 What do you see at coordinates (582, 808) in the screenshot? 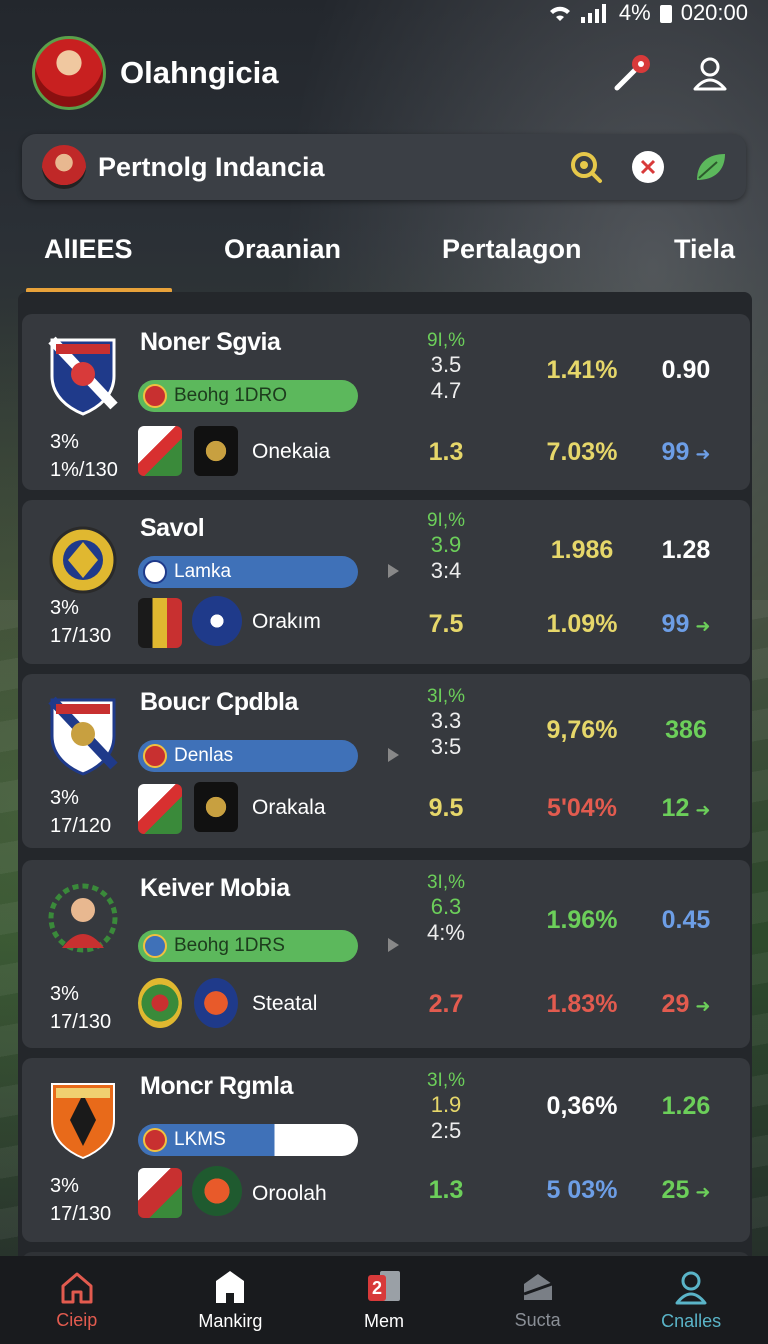
I see `odds-value-2: 5'04%` at bounding box center [582, 808].